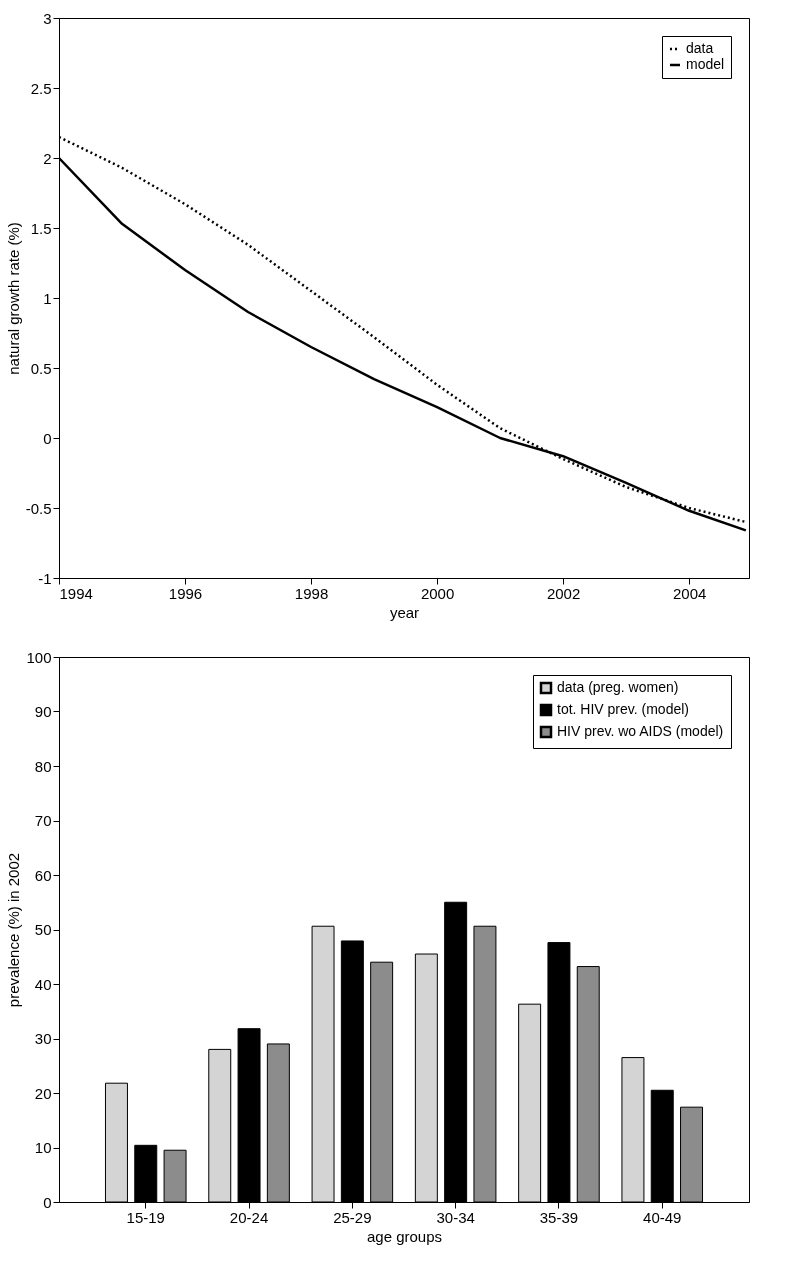 This screenshot has width=796, height=1278. I want to click on x-tick-label: 2002, so click(563, 593).